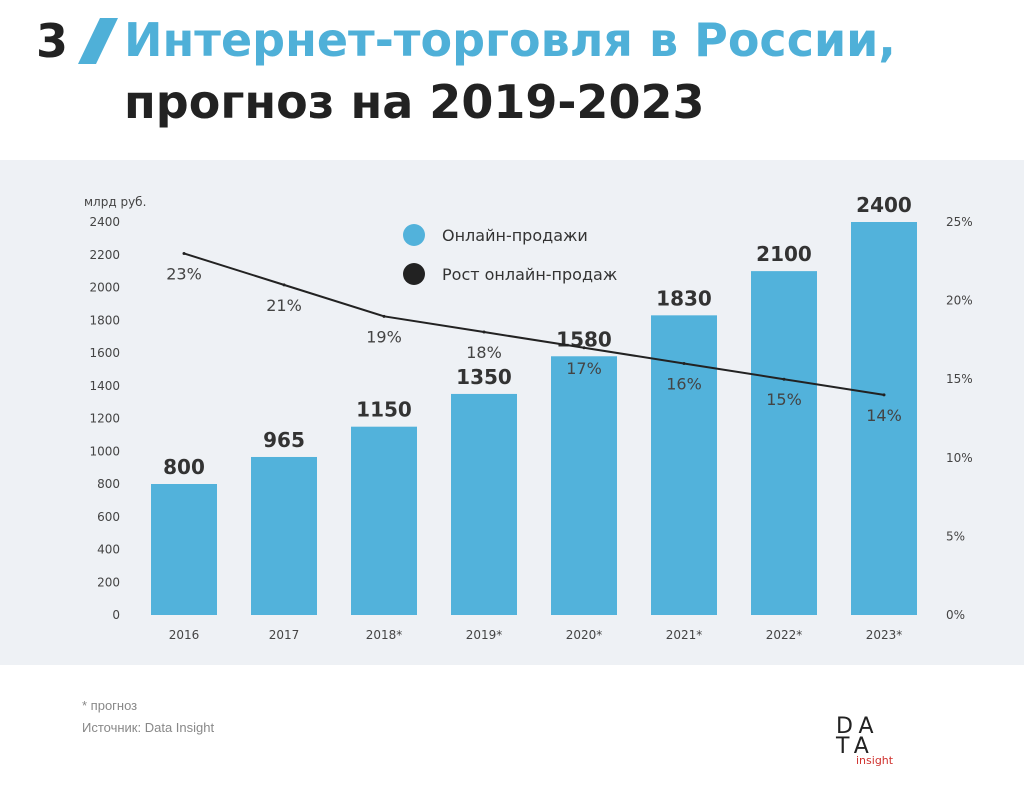  Describe the element at coordinates (52, 41) in the screenshot. I see `section-number: 3` at that location.